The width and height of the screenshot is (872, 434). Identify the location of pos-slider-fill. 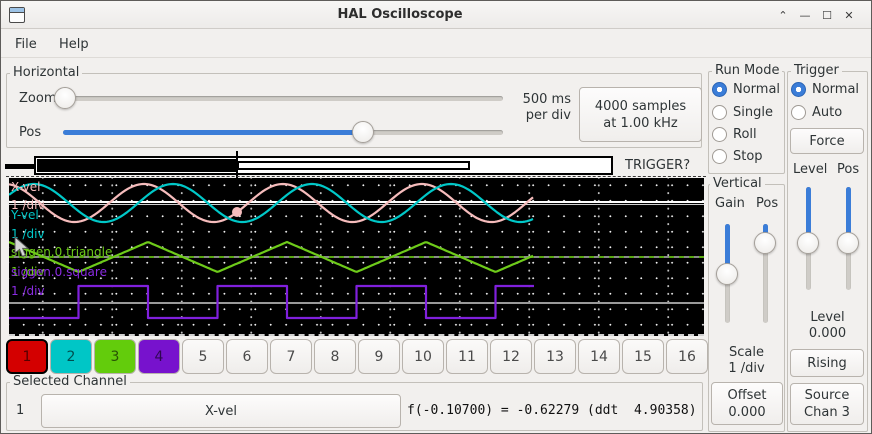
(213, 132).